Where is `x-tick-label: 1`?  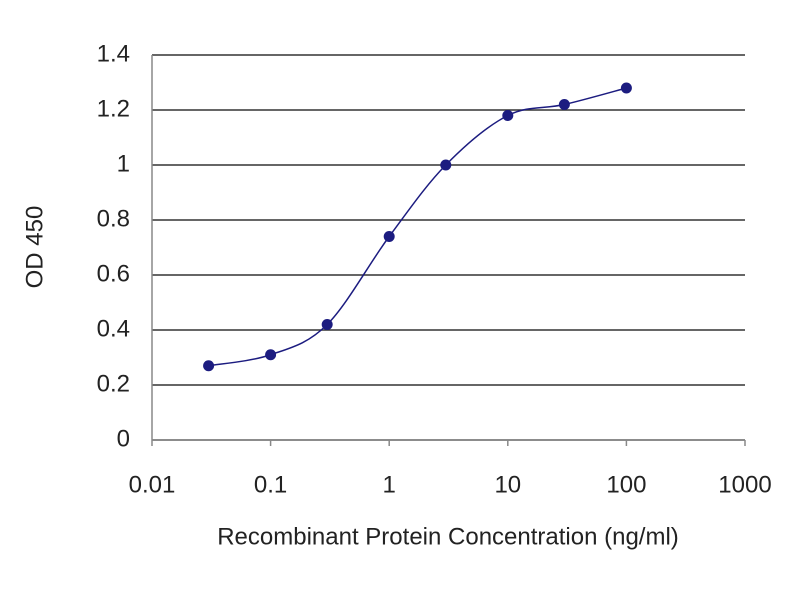 x-tick-label: 1 is located at coordinates (389, 484).